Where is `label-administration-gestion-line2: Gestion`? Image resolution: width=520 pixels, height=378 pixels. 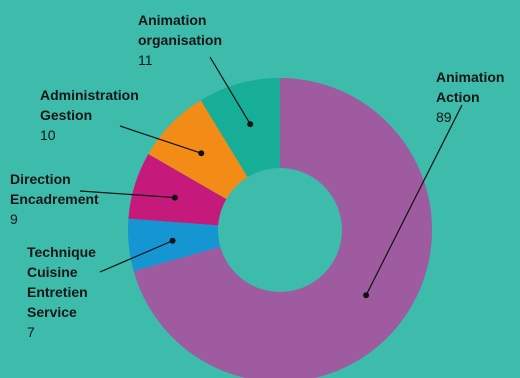
label-administration-gestion-line2: Gestion is located at coordinates (66, 115).